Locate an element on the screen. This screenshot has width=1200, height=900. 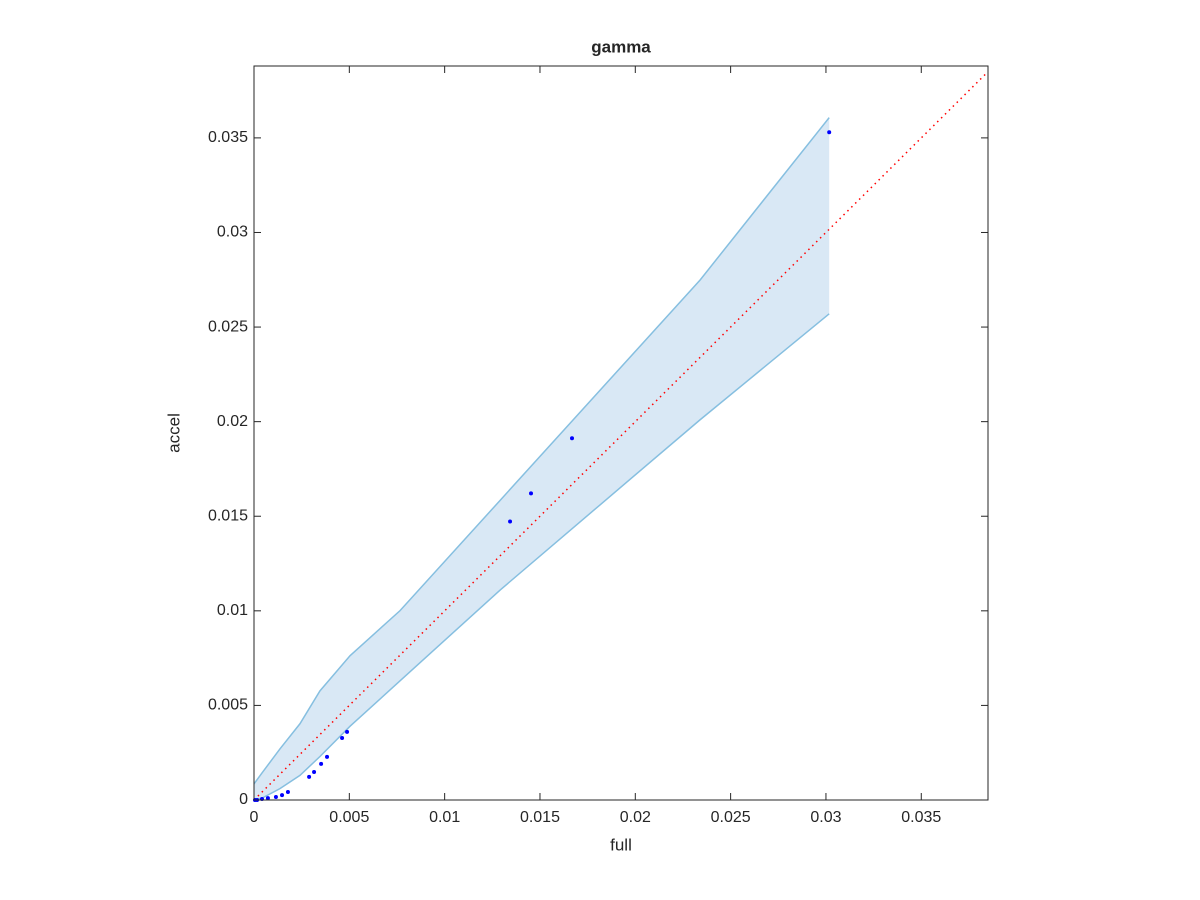
x-tick-label: 0 is located at coordinates (254, 817).